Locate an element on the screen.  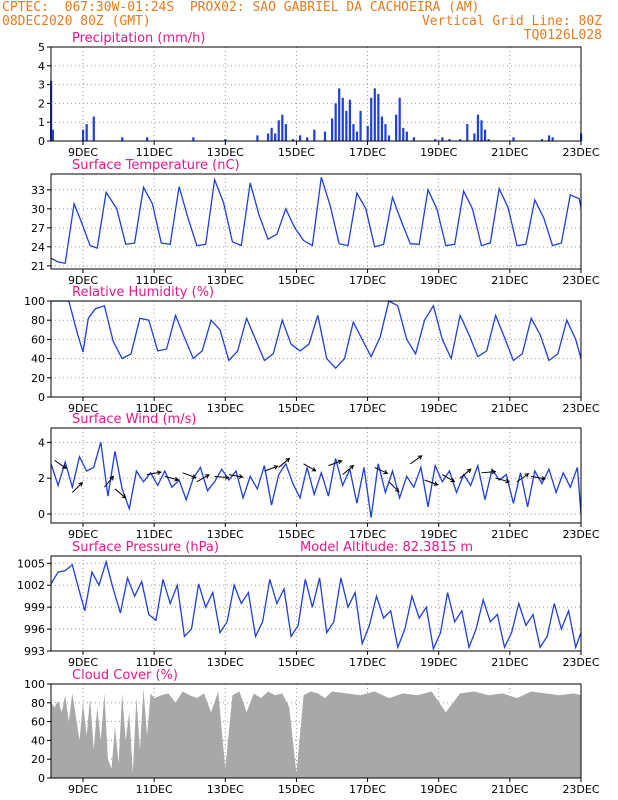
cloud-area is located at coordinates (316, 733).